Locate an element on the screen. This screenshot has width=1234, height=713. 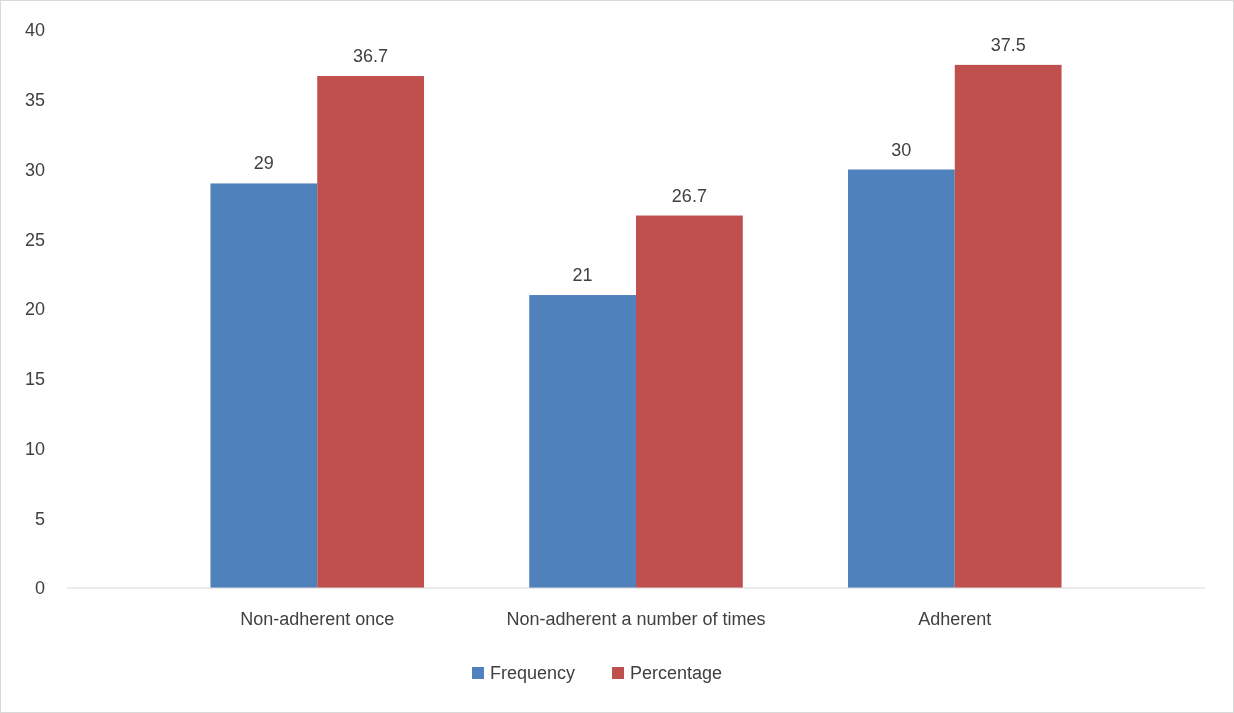
data-label: 36.7 is located at coordinates (371, 56).